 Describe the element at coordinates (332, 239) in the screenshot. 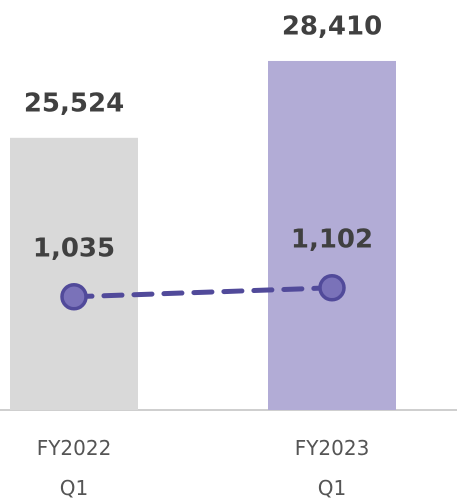

I see `line-value-label: 1,102` at that location.